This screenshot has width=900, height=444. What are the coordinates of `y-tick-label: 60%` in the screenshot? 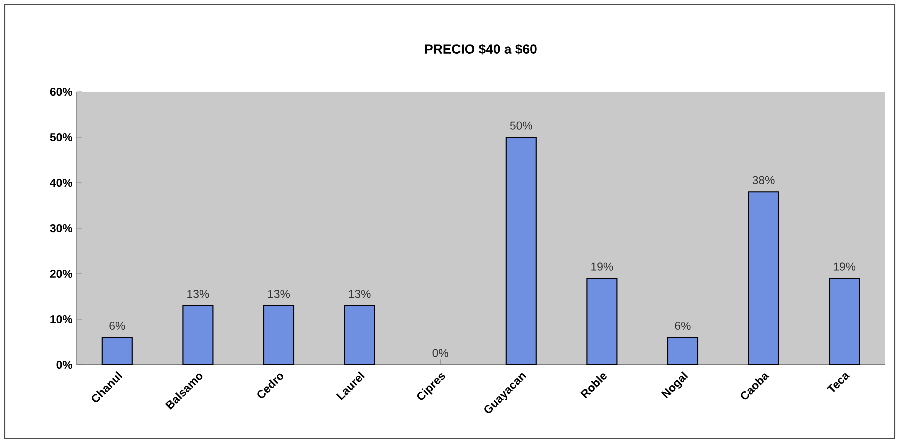 It's located at (61, 92).